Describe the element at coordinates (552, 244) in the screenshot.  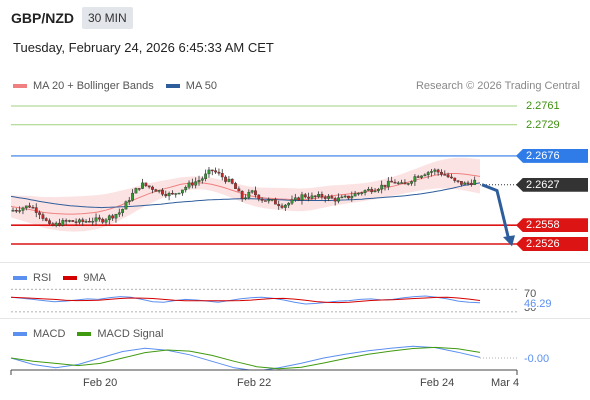
I see `level-tag: 2.2526` at that location.